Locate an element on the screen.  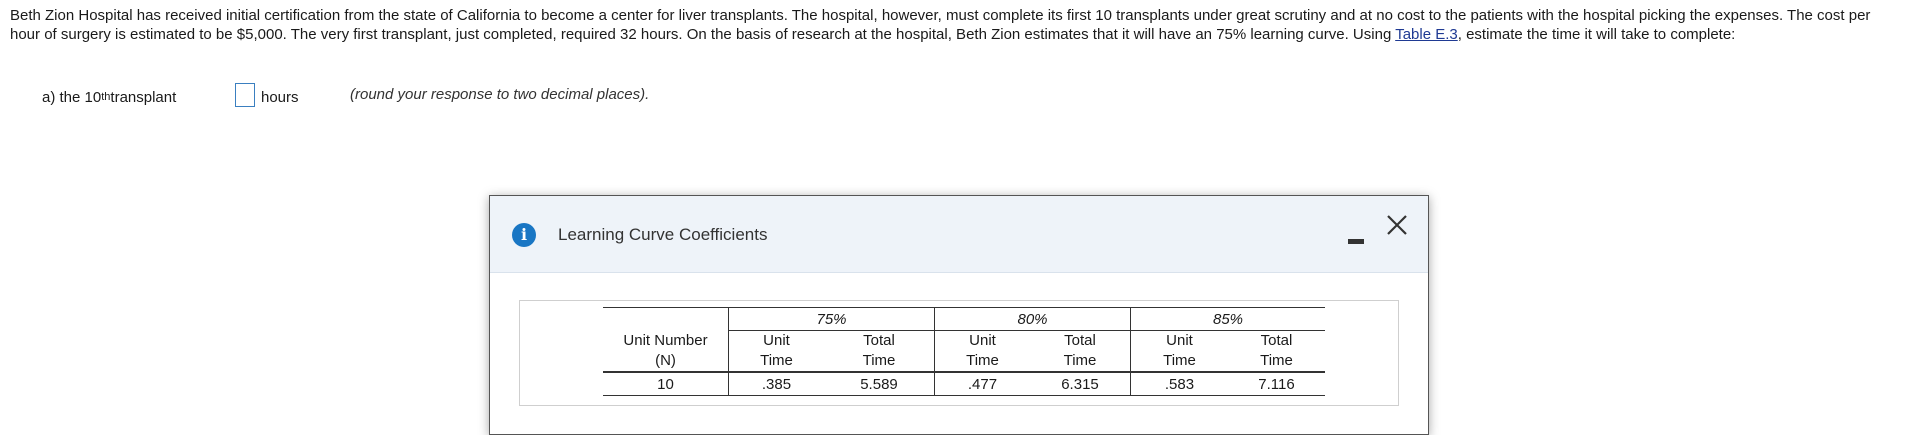
col-unit-time-85: Unit Time is located at coordinates (1179, 351).